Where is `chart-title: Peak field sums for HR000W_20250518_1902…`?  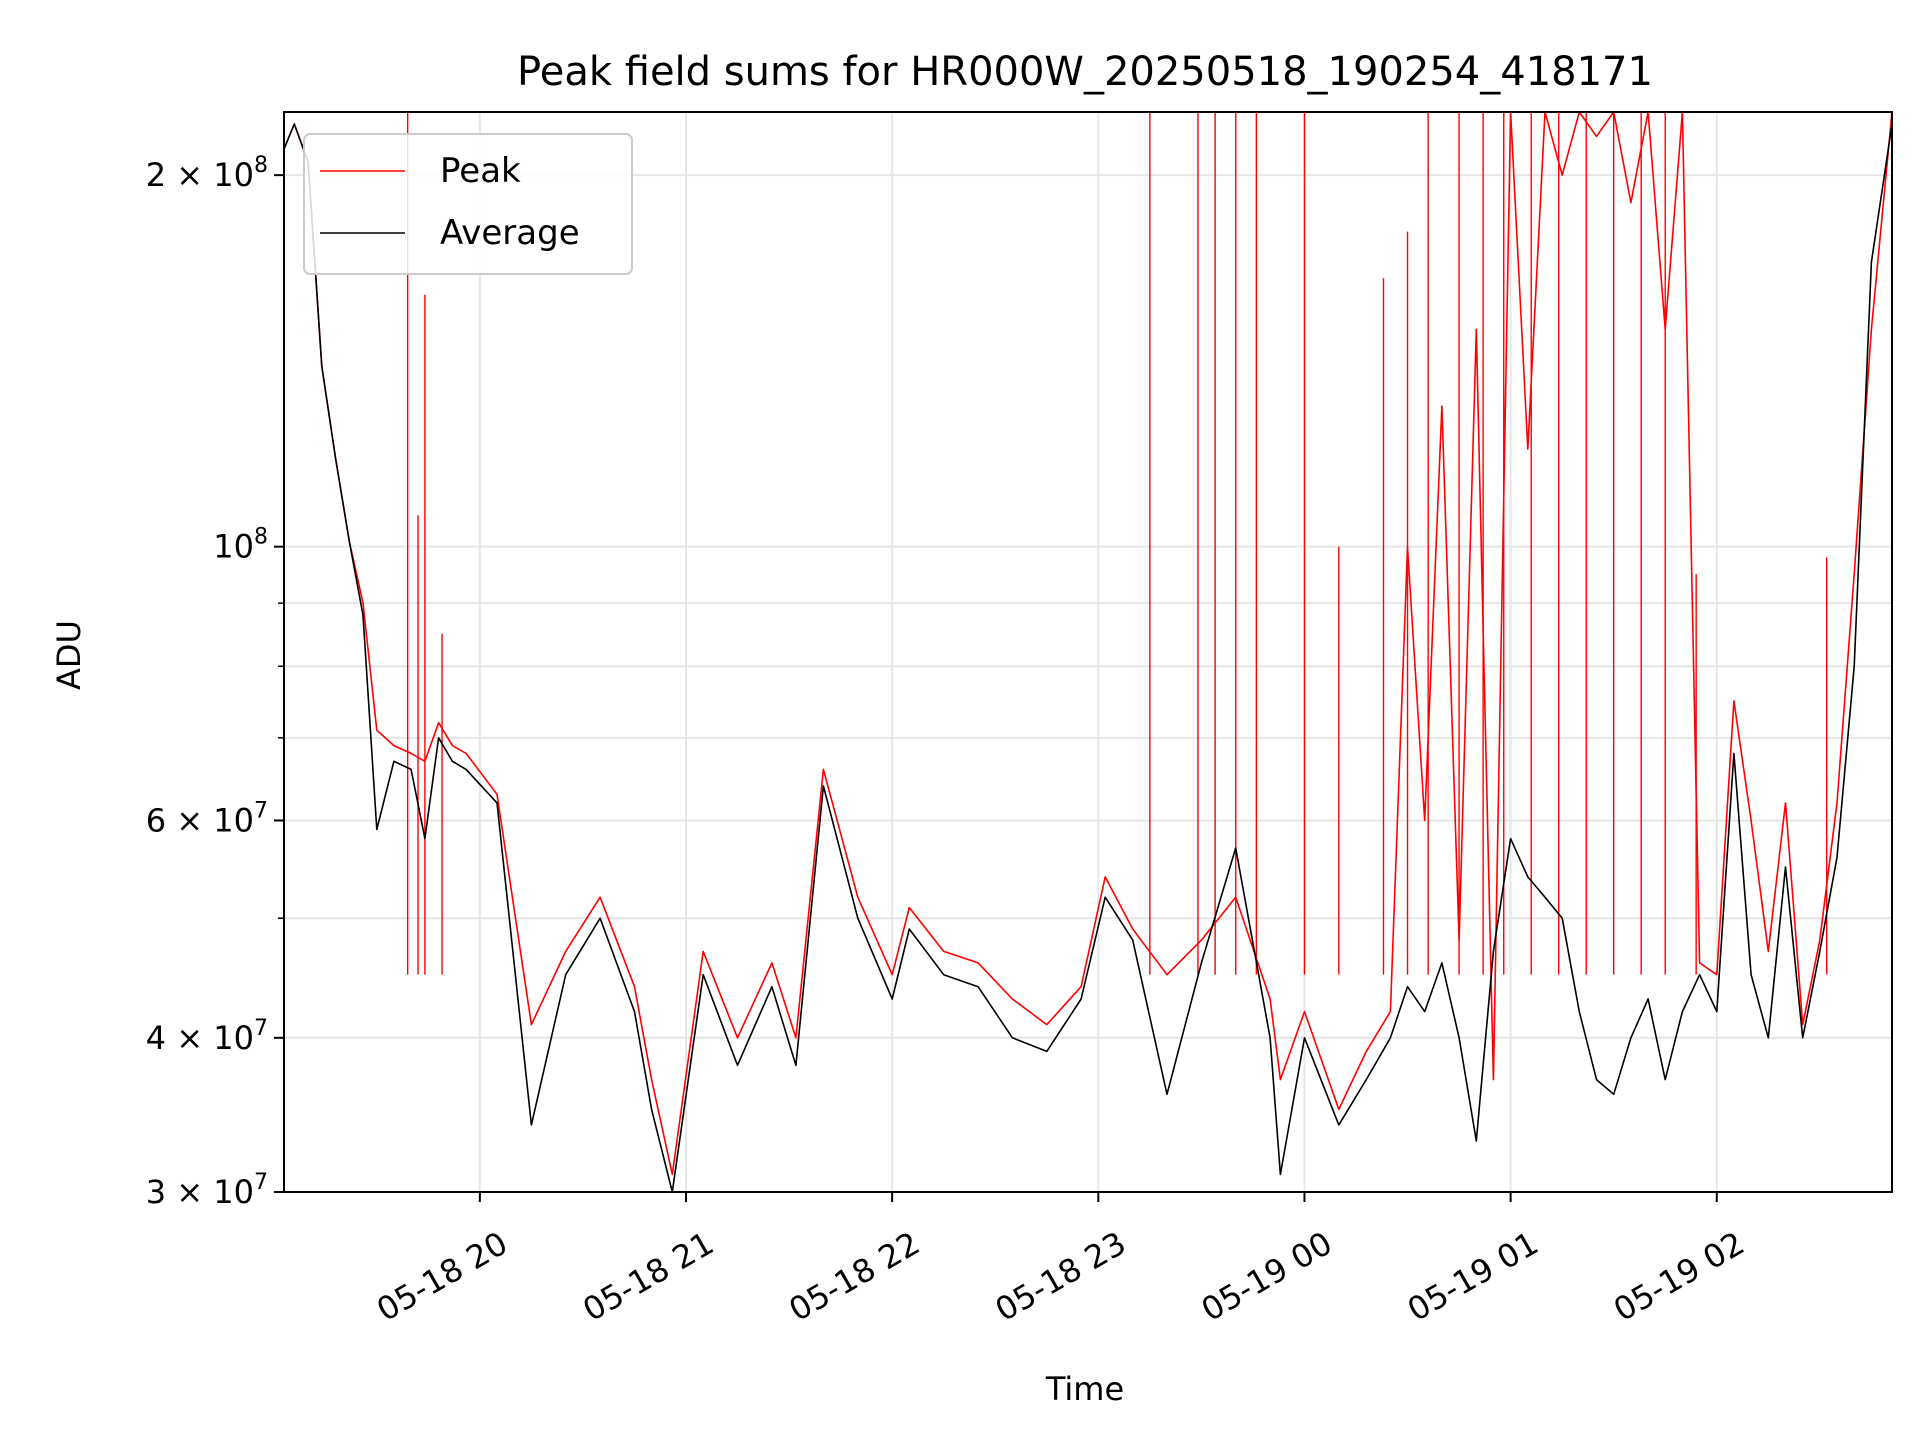
chart-title: Peak field sums for HR000W_20250518_1902… is located at coordinates (1085, 72).